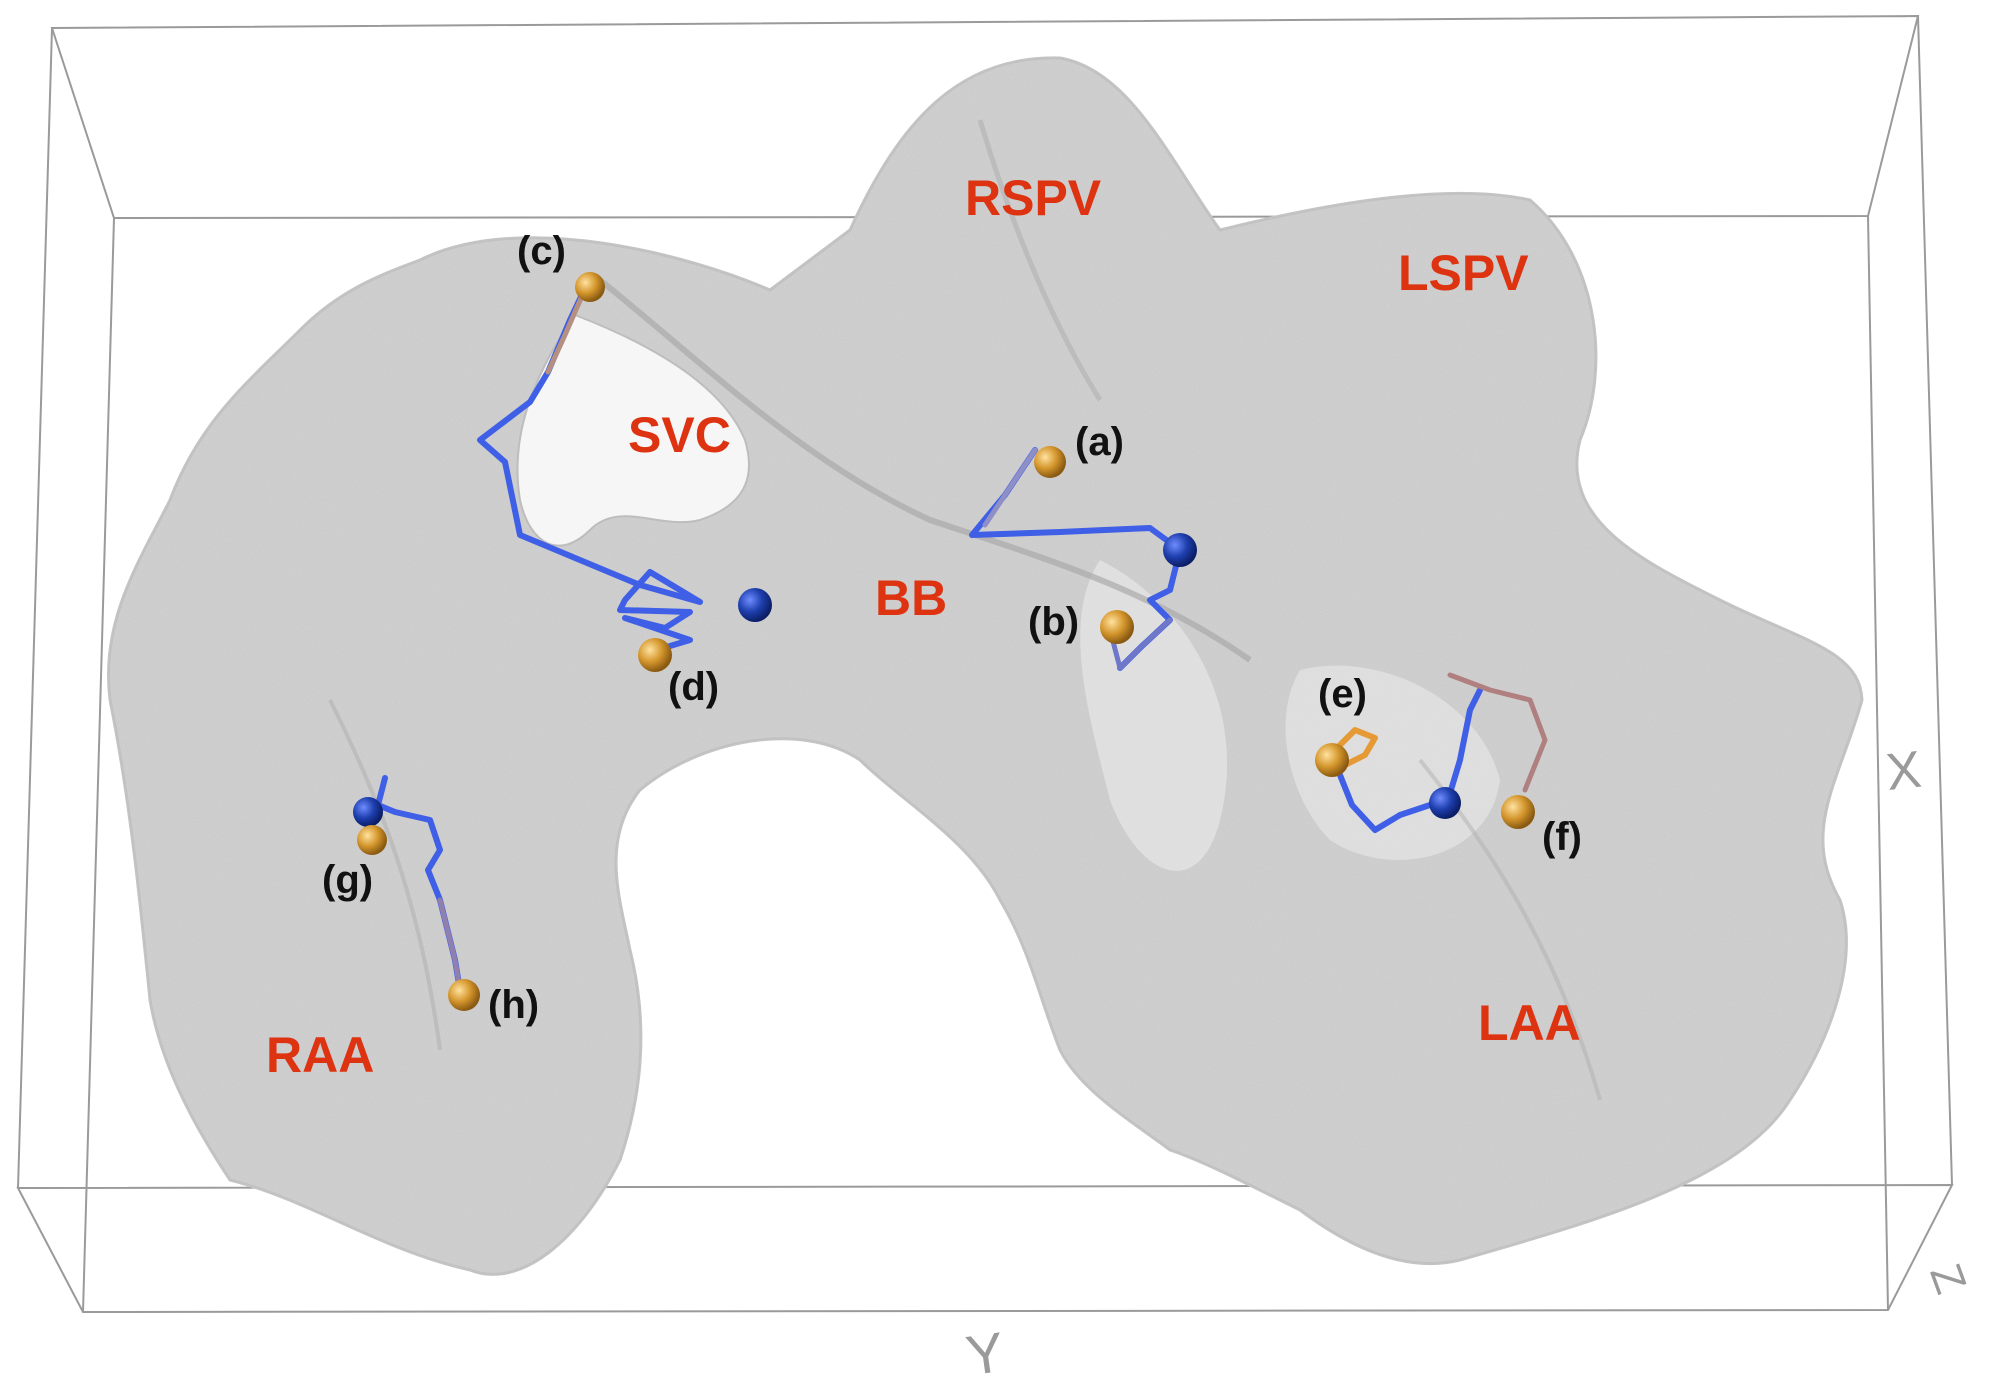 The image size is (1995, 1387). I want to click on region-label-svc: SVC, so click(679, 435).